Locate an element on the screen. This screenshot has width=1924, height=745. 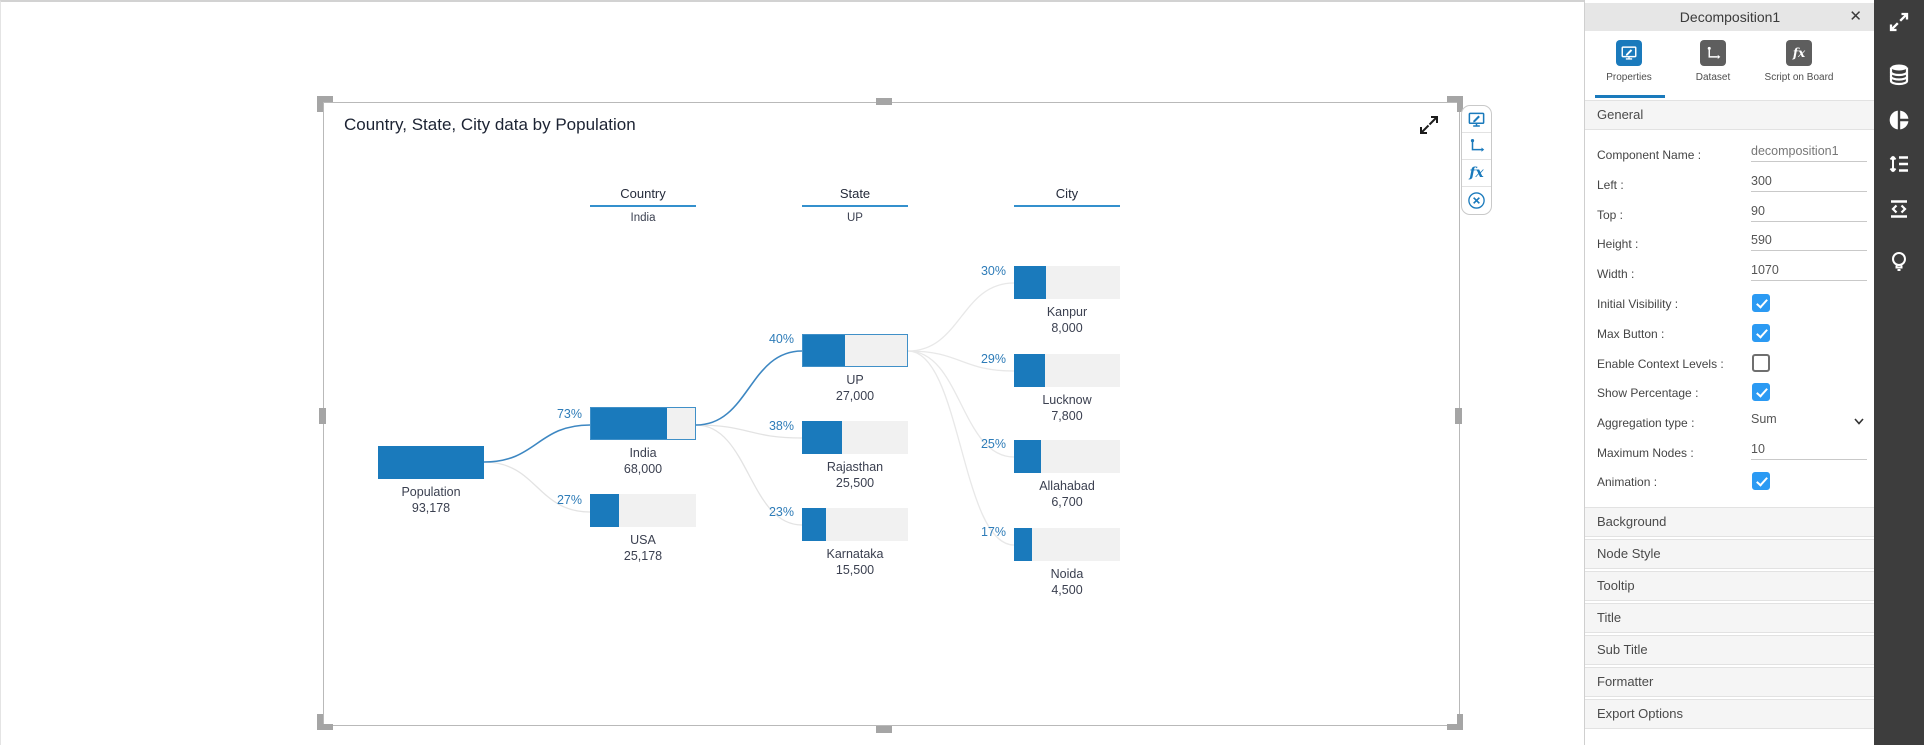
level-header-city: City is located at coordinates (1067, 193).